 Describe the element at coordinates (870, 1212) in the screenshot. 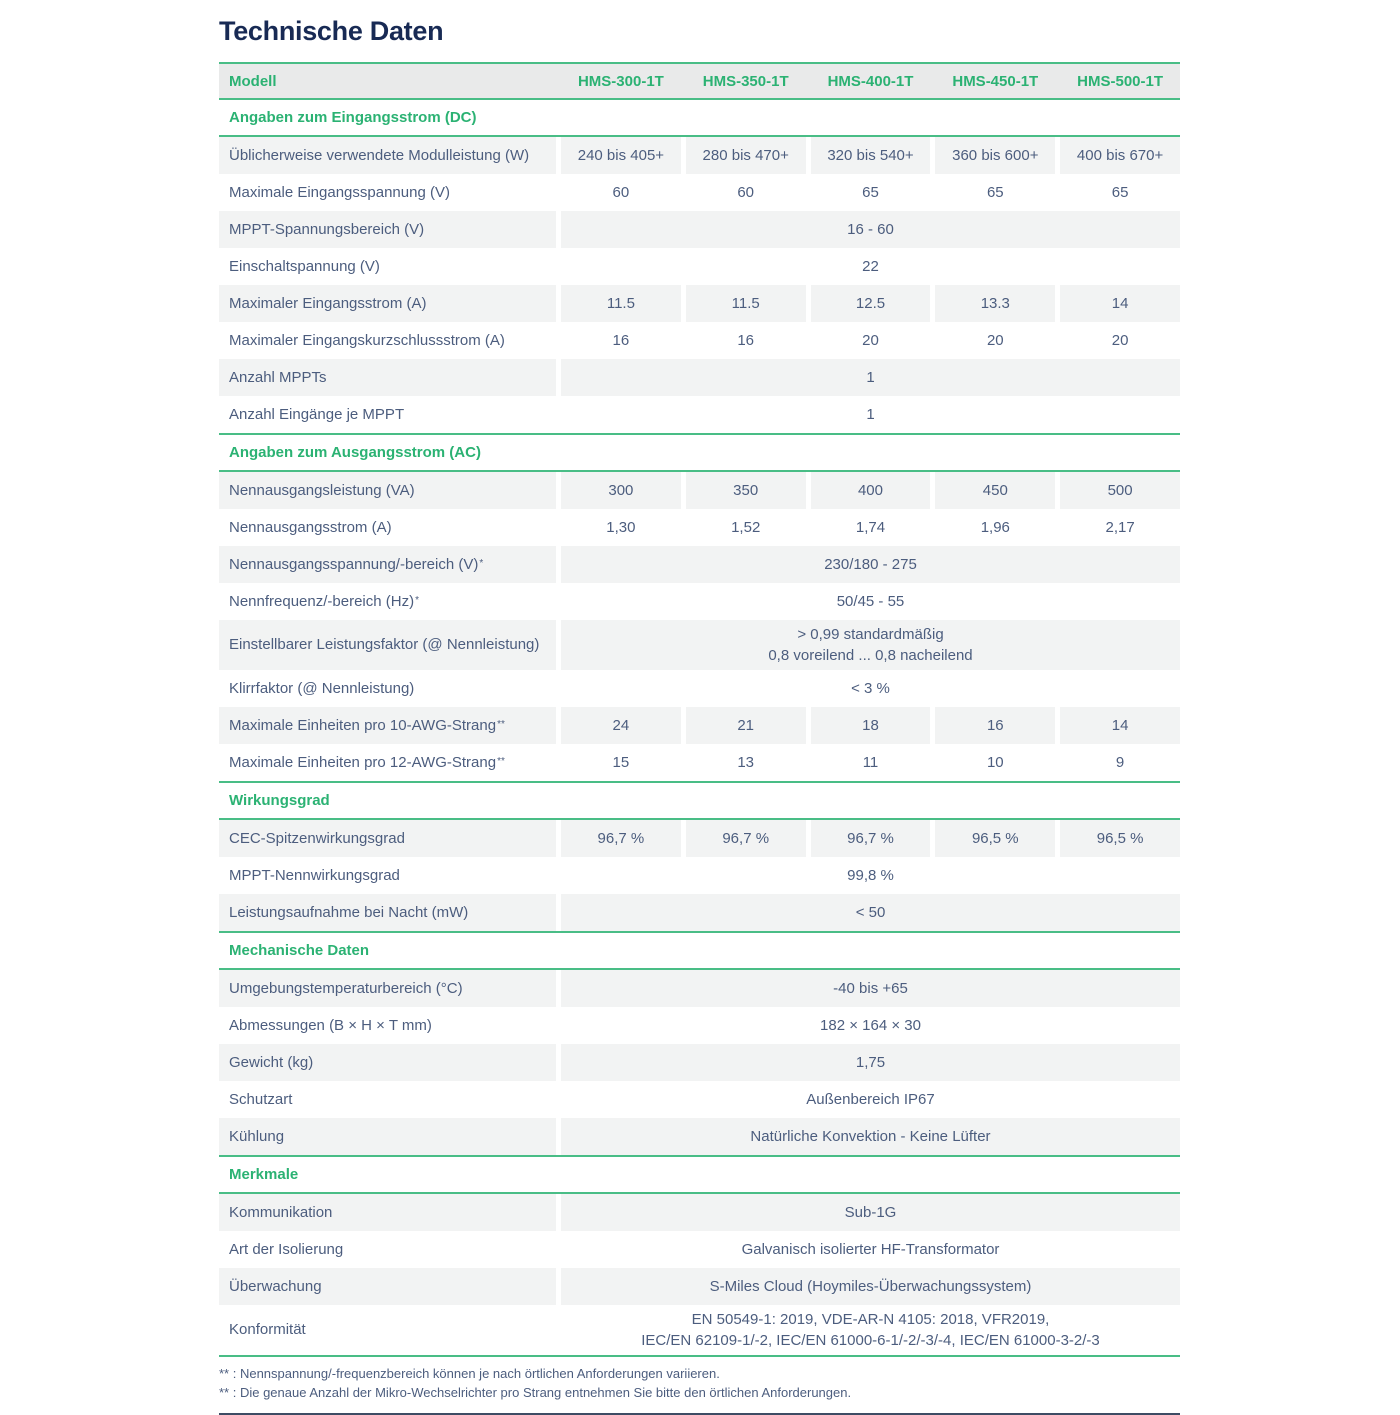

I see `row-value-span: Sub-1G` at that location.